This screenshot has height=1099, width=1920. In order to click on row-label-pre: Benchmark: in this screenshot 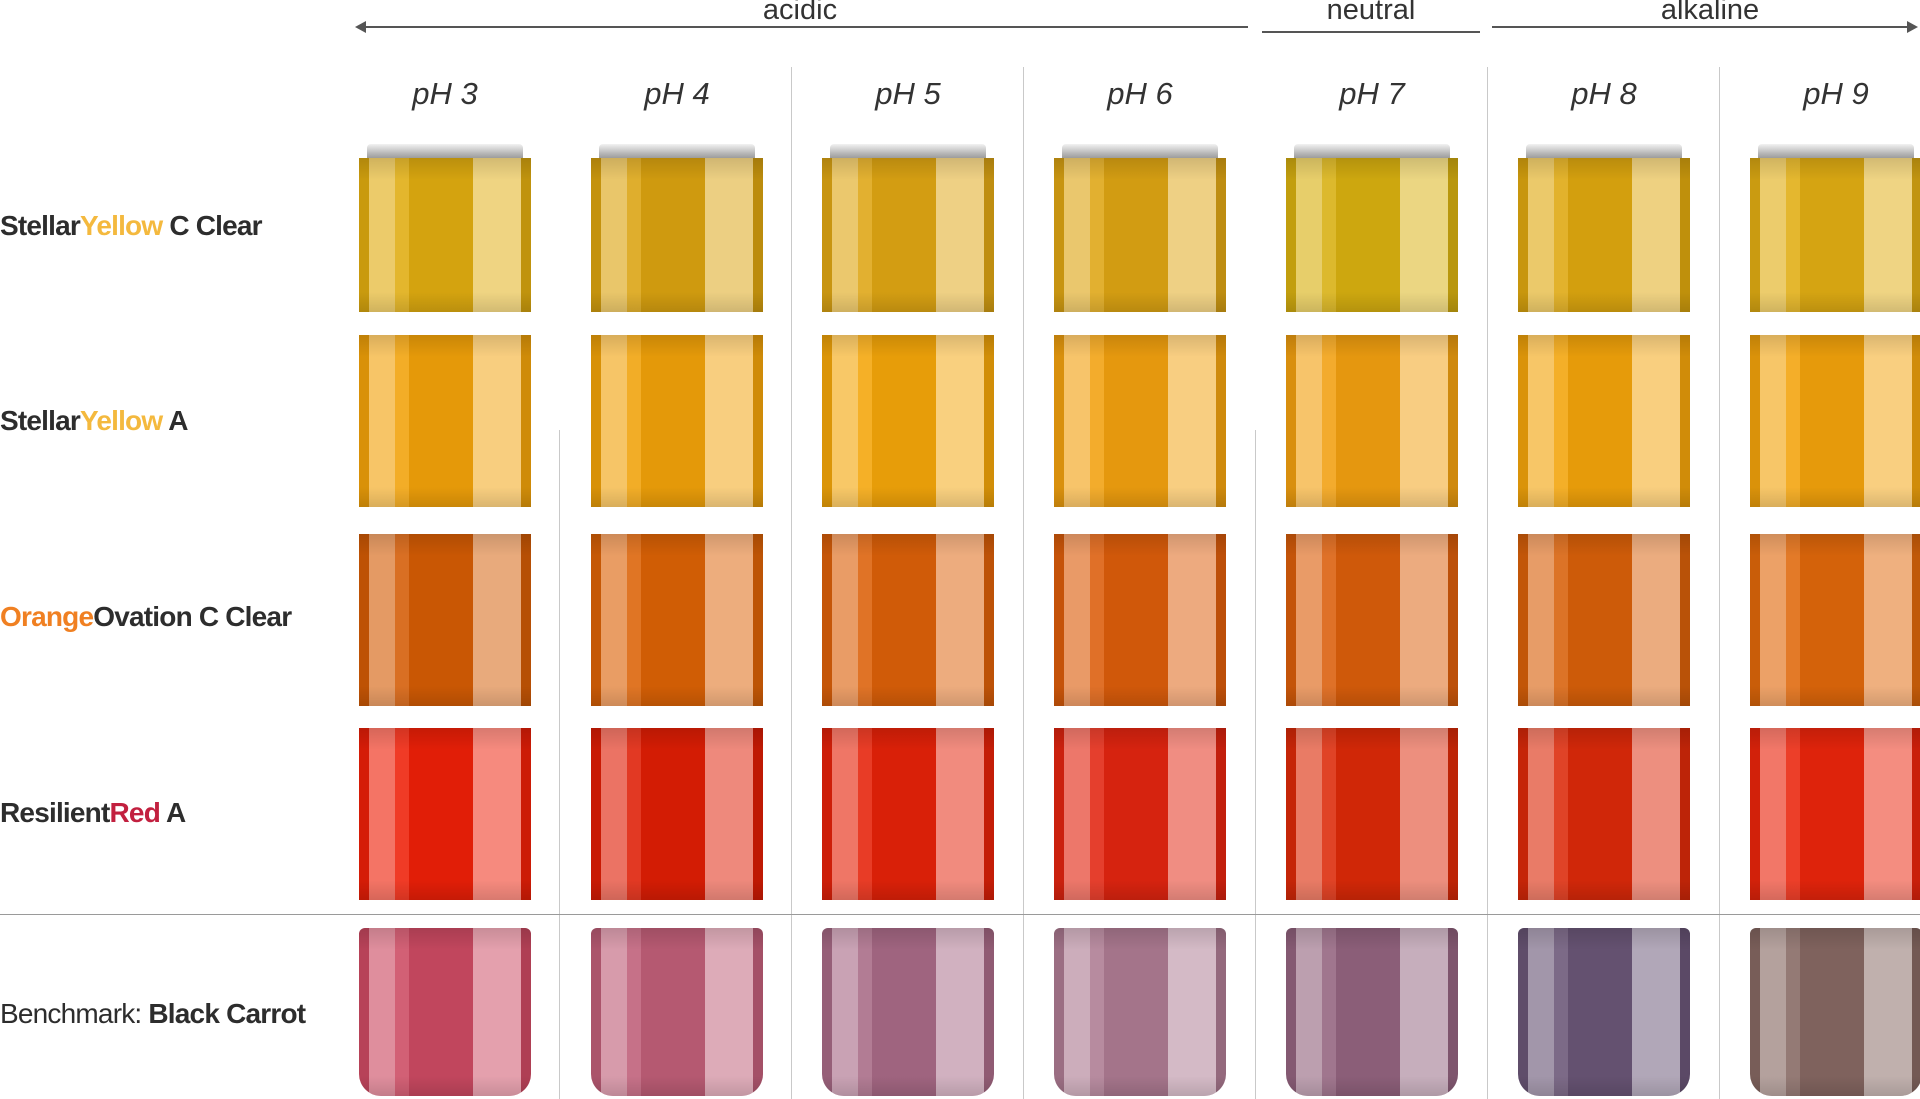, I will do `click(74, 1013)`.